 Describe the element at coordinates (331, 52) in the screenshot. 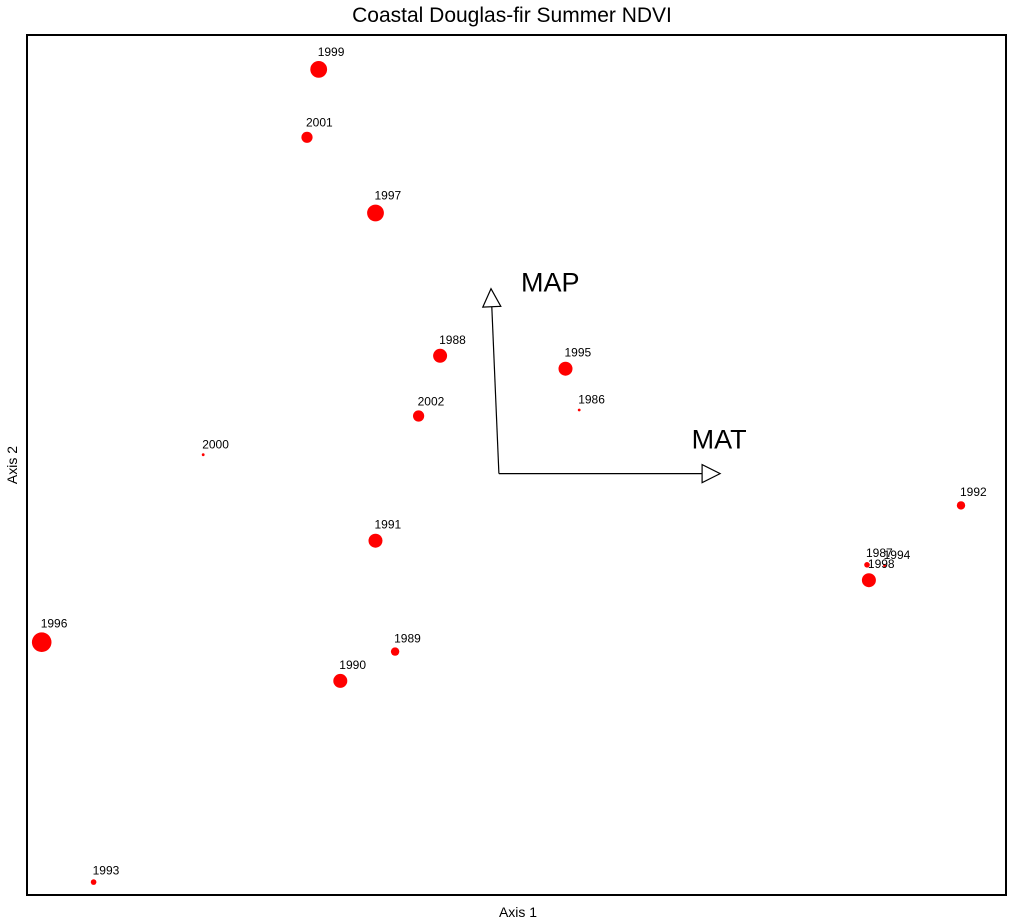

I see `point-label-1999: 1999` at that location.